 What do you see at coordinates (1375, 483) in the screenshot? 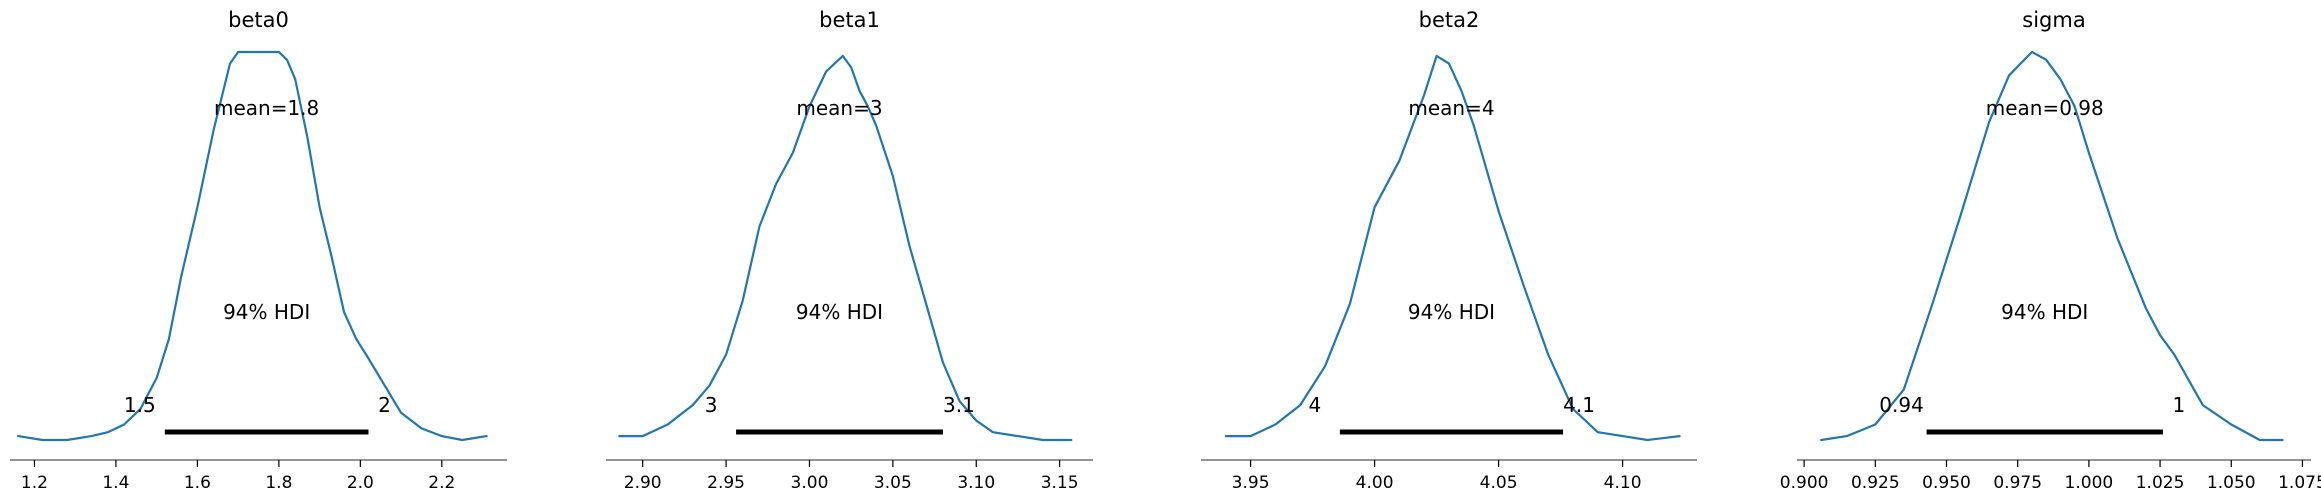
I see `x-tick-label: 4.00` at bounding box center [1375, 483].